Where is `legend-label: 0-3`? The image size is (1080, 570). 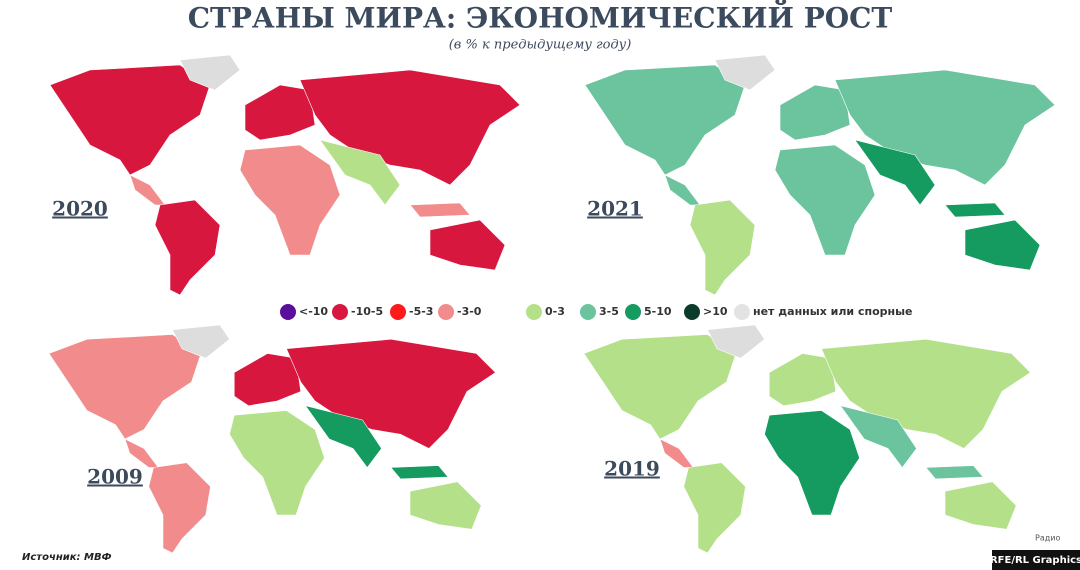 legend-label: 0-3 is located at coordinates (555, 311).